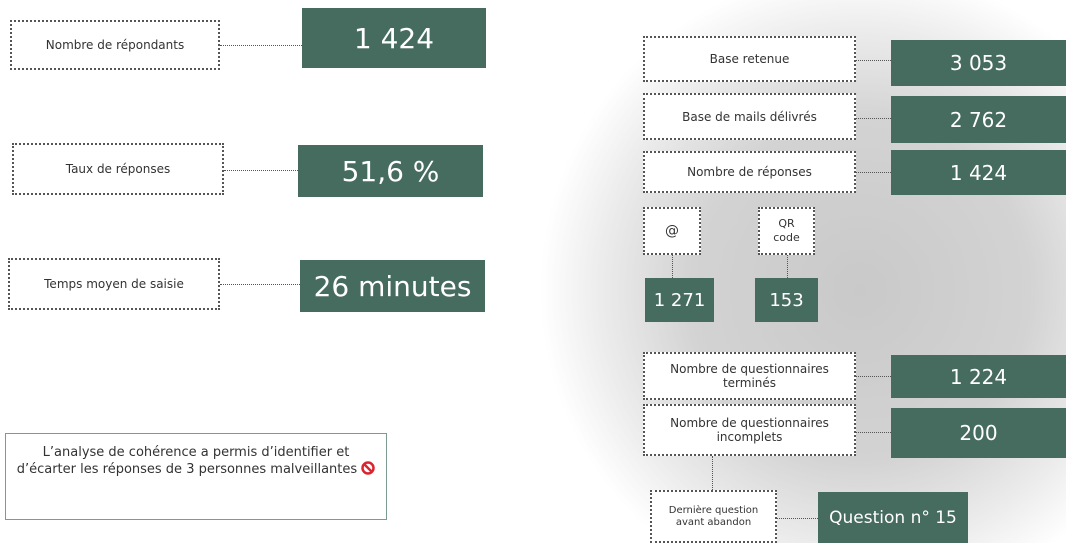  I want to click on channel-label: @, so click(672, 231).